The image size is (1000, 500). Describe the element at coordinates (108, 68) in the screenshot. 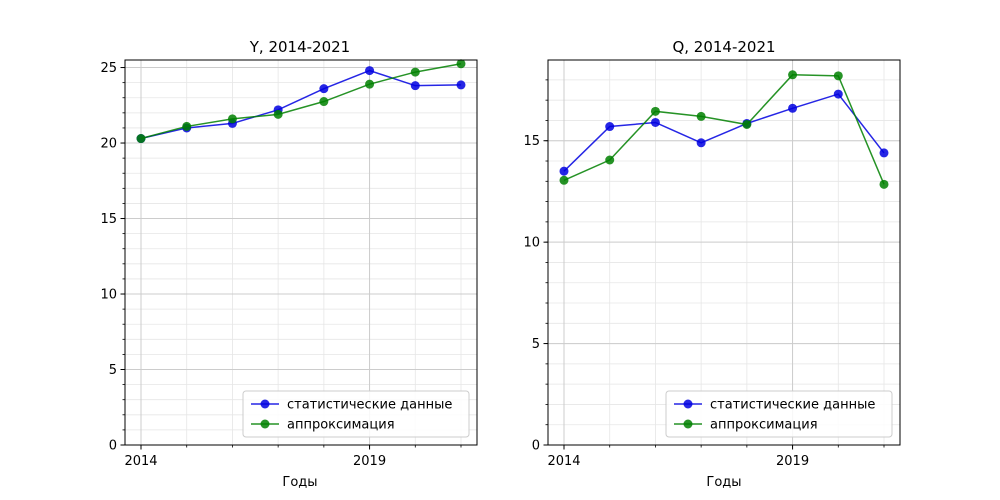

I see `y-tick-label: 25` at that location.